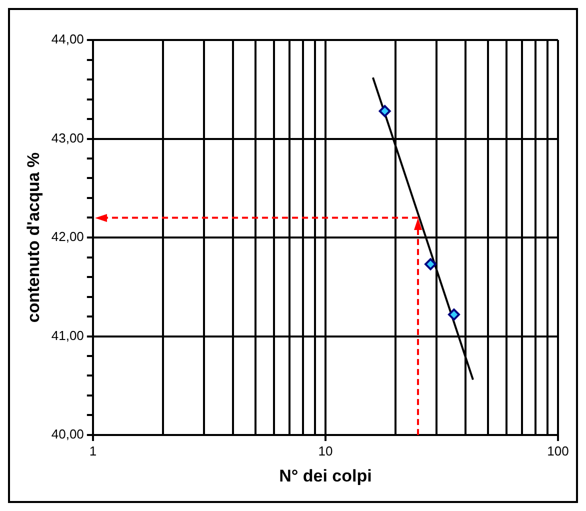 The width and height of the screenshot is (586, 511). What do you see at coordinates (67, 236) in the screenshot?
I see `y-tick-label: 42,00` at bounding box center [67, 236].